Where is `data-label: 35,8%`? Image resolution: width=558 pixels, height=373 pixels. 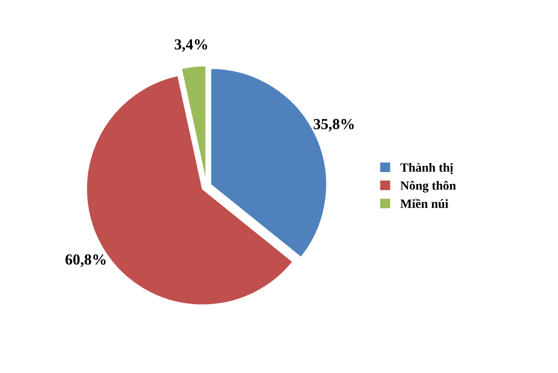
data-label: 35,8% is located at coordinates (334, 125).